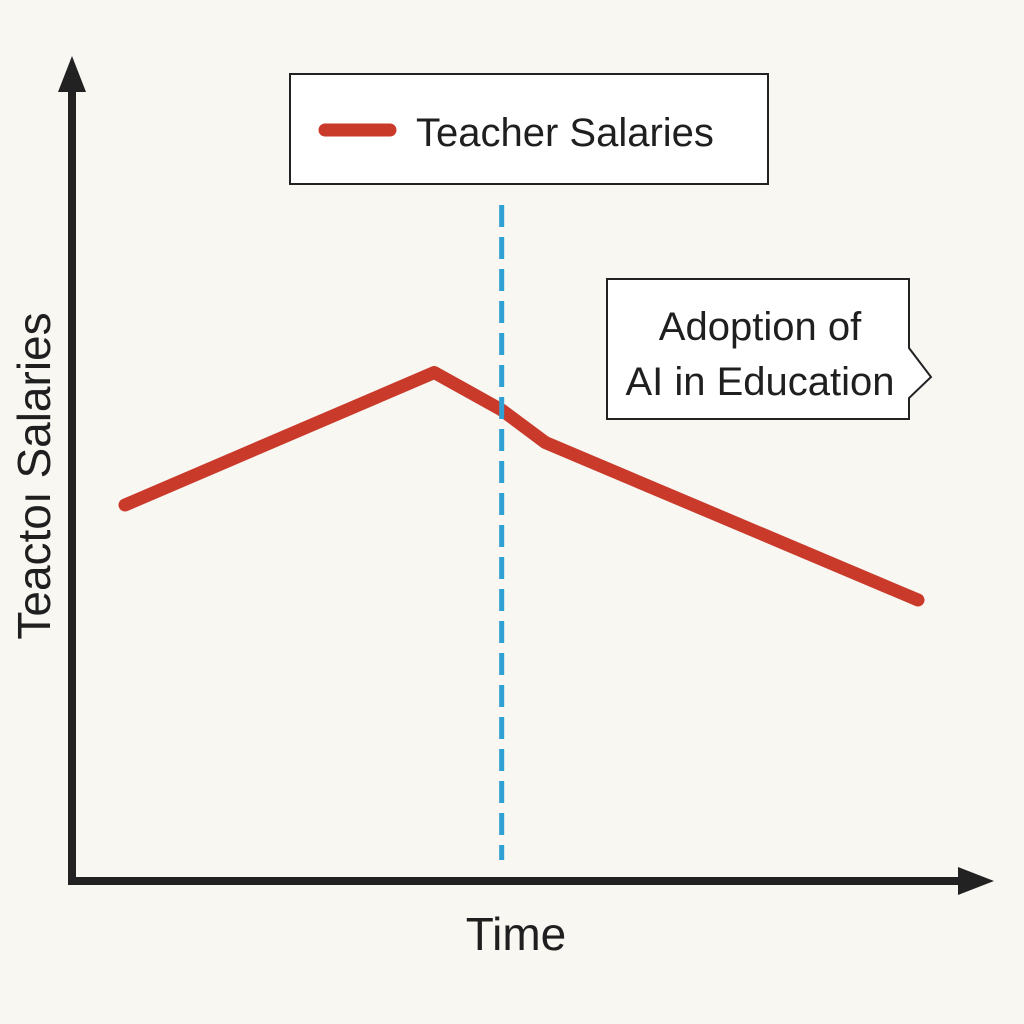  I want to click on annotation-line-2: AI in Education, so click(759, 382).